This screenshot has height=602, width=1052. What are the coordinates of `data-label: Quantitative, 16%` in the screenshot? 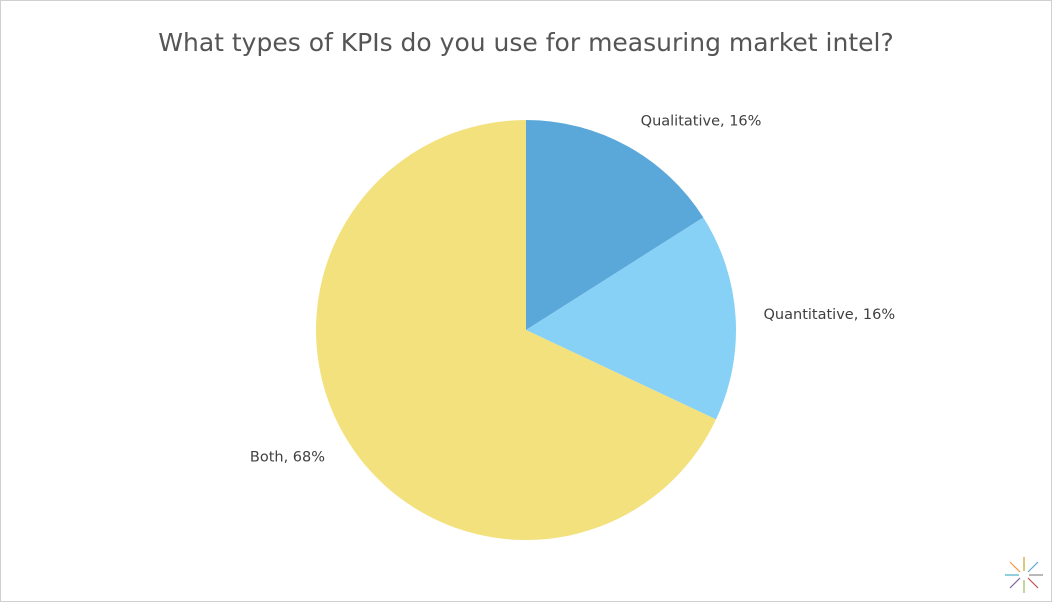 It's located at (830, 315).